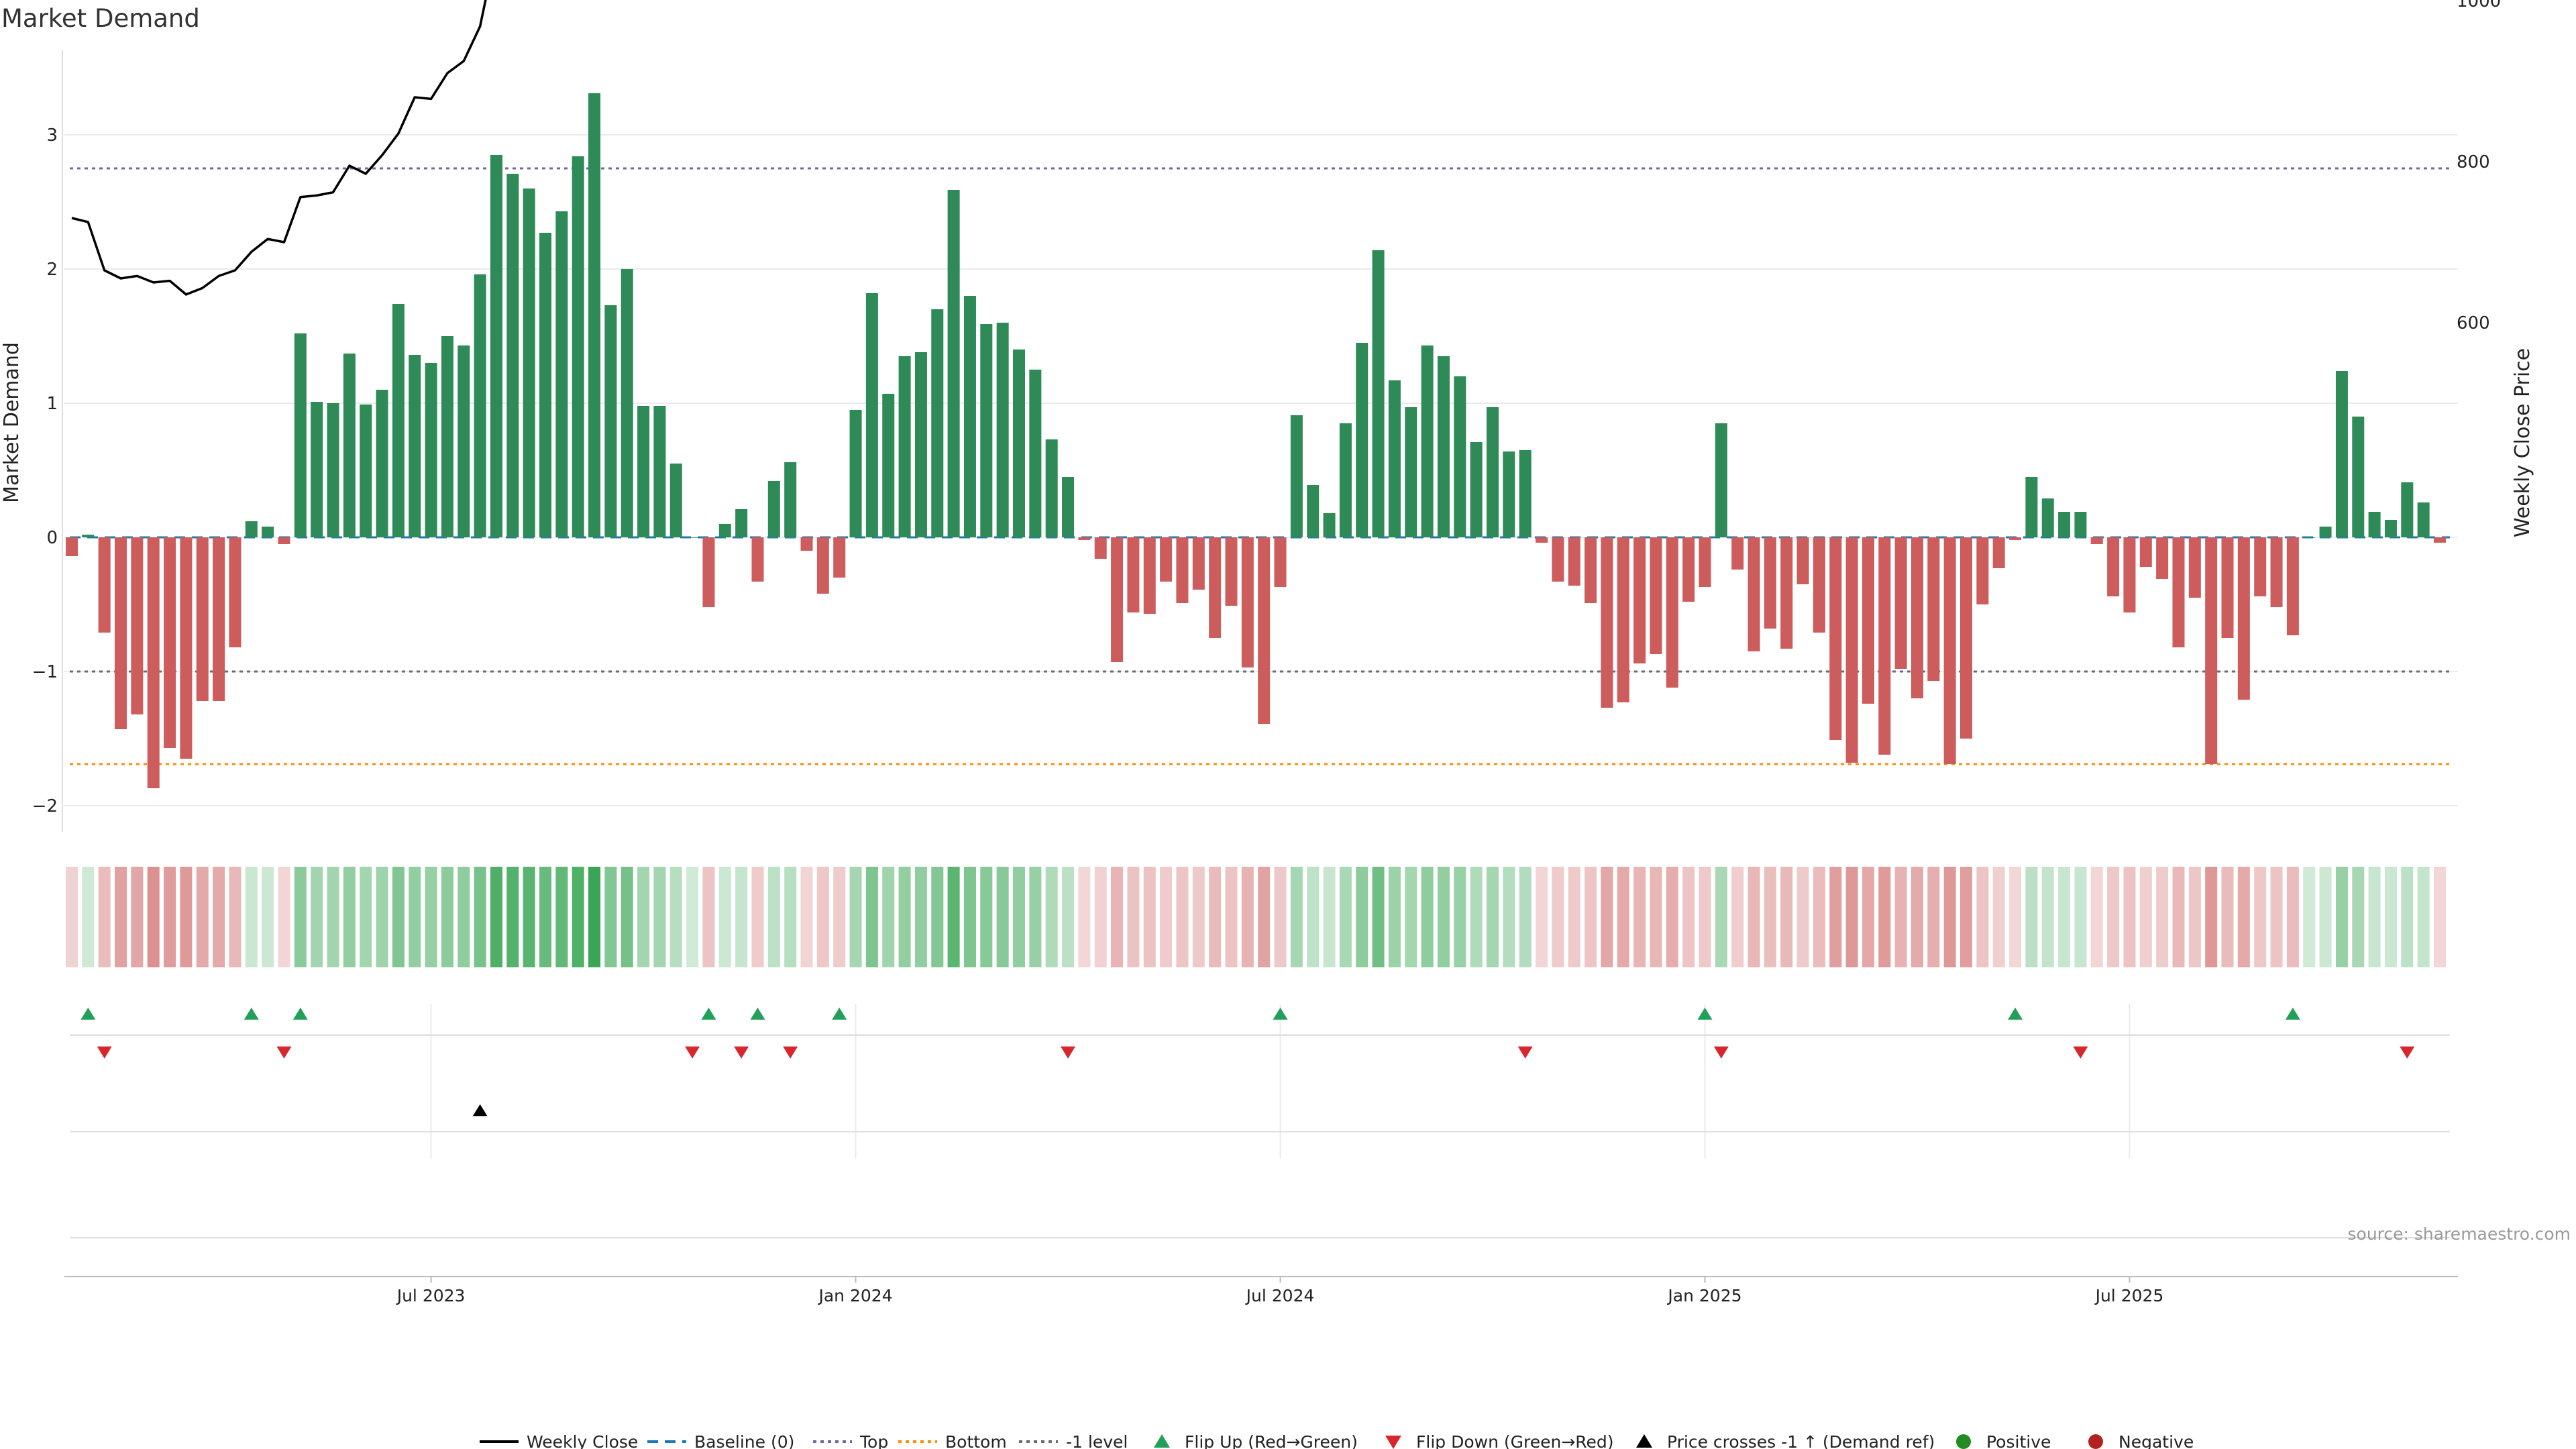  What do you see at coordinates (1256, 917) in the screenshot?
I see `demand-strip` at bounding box center [1256, 917].